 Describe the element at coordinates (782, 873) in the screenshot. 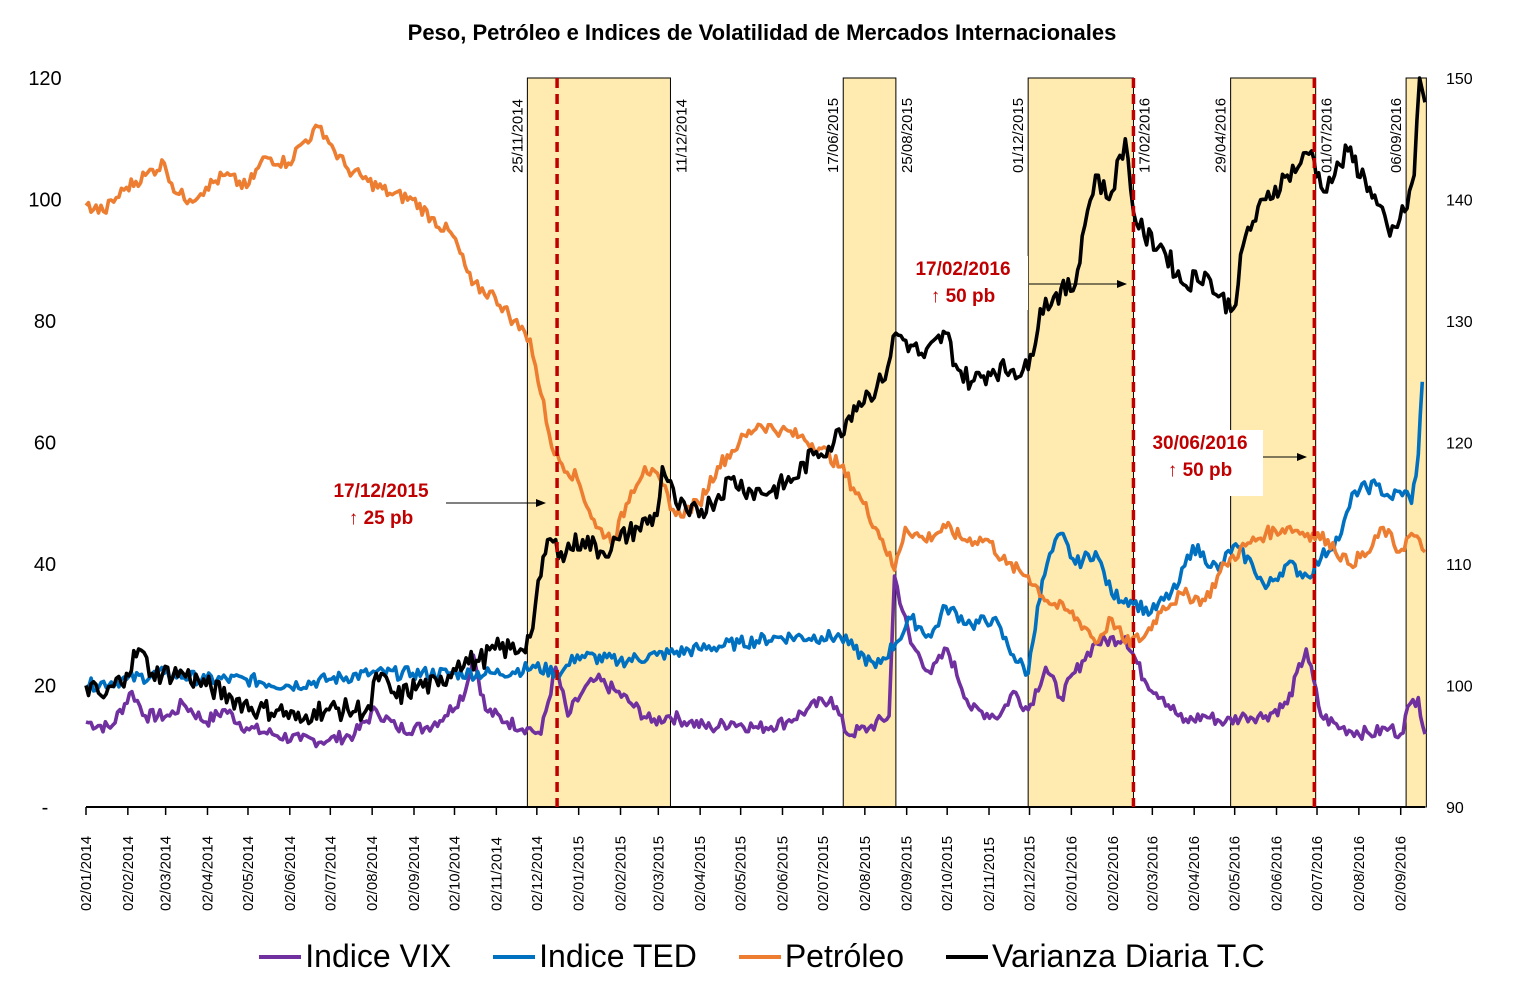

I see `x-tick-label: 02/06/2015` at that location.